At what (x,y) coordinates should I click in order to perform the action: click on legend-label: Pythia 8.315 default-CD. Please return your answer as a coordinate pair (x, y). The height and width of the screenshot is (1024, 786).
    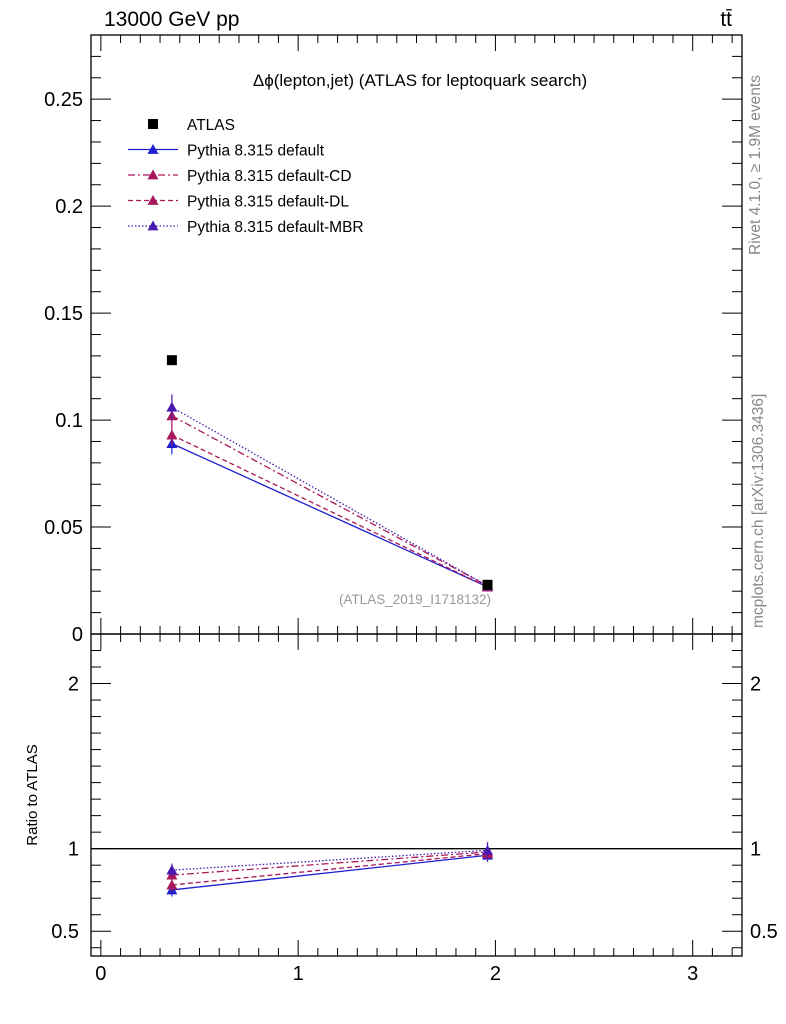
    Looking at the image, I should click on (269, 176).